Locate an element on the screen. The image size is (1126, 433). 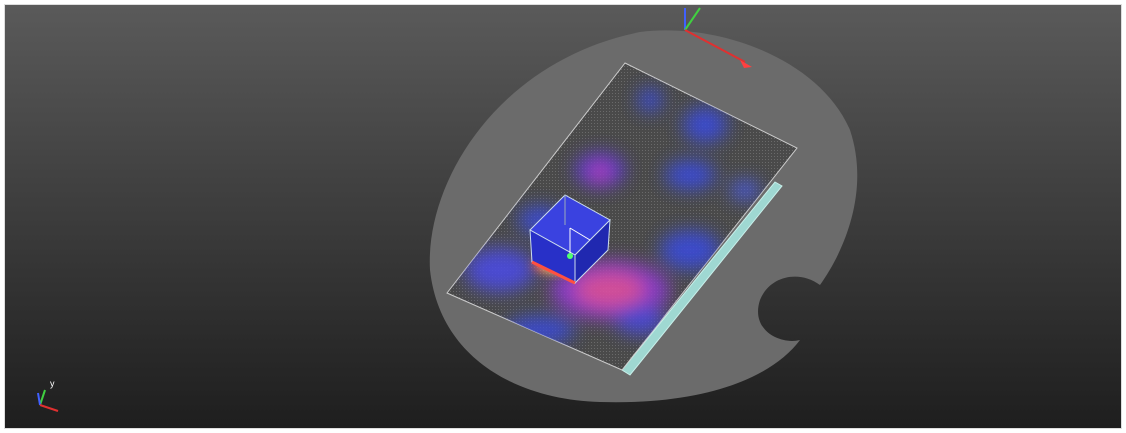
cube is located at coordinates (570, 239).